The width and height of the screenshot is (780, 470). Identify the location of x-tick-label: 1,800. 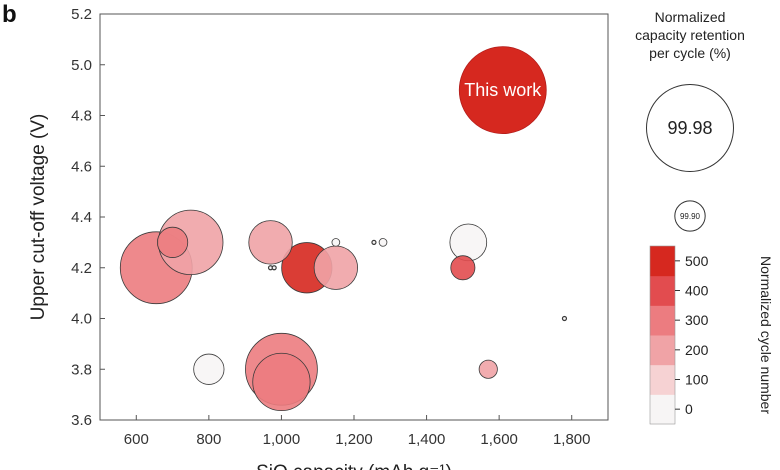
(572, 439).